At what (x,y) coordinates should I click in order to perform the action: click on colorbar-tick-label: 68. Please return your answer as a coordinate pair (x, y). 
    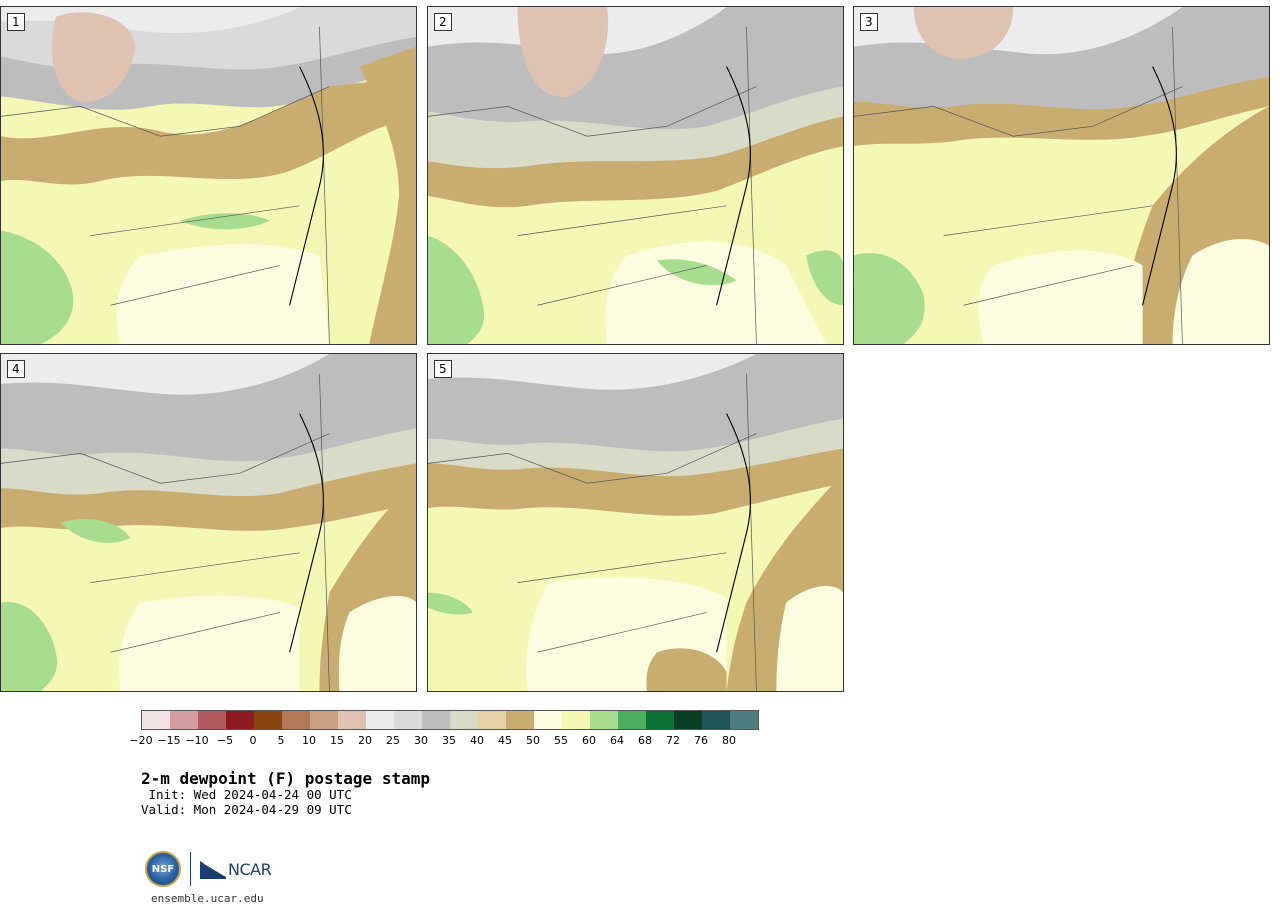
    Looking at the image, I should click on (645, 740).